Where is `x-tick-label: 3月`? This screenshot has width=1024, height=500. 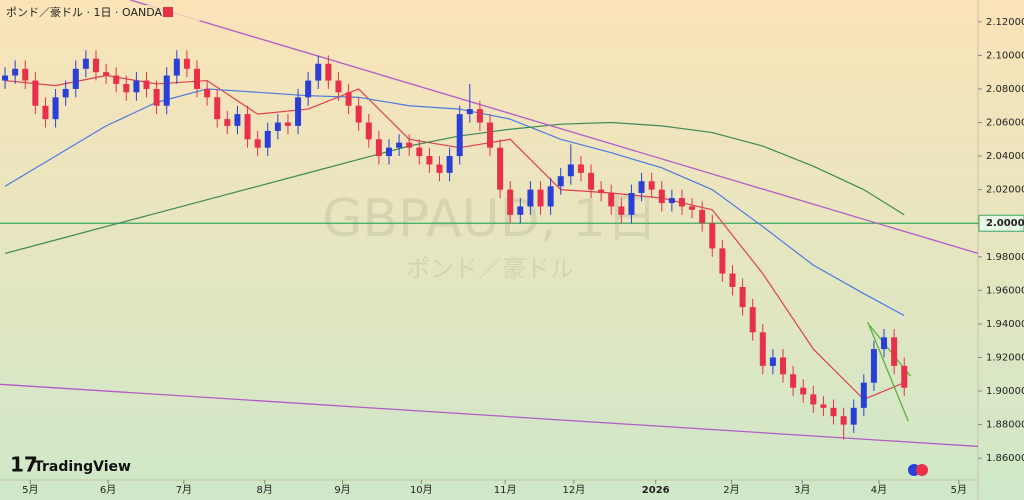 x-tick-label: 3月 is located at coordinates (802, 490).